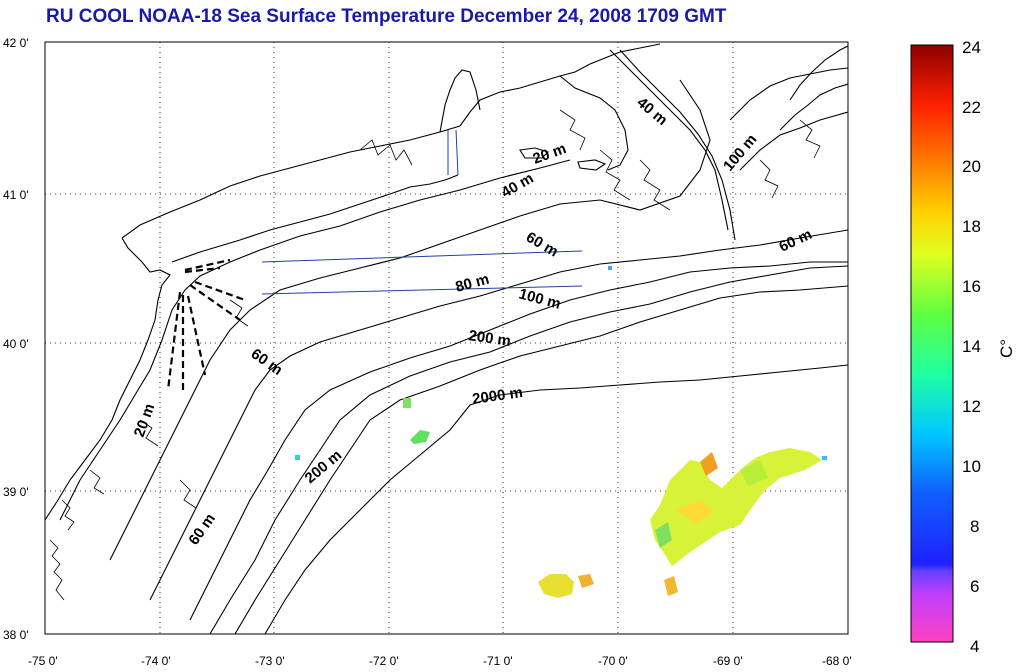 The height and width of the screenshot is (672, 1016). What do you see at coordinates (16, 344) in the screenshot?
I see `lat-label: 40 0'` at bounding box center [16, 344].